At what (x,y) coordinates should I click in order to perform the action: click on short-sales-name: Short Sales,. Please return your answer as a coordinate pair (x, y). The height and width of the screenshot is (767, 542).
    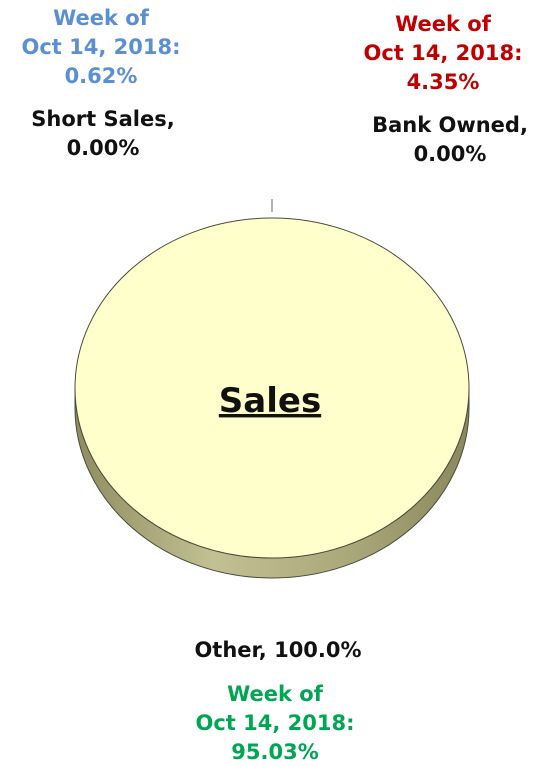
    Looking at the image, I should click on (103, 119).